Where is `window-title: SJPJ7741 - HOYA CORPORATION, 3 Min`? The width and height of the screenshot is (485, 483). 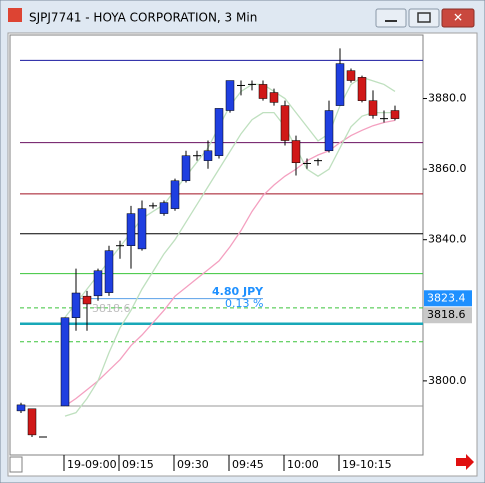
window-title: SJPJ7741 - HOYA CORPORATION, 3 Min is located at coordinates (143, 18).